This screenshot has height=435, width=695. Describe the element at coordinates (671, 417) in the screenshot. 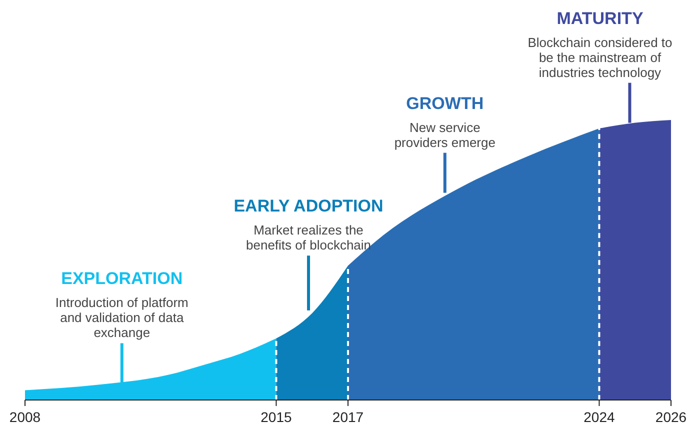

I see `x-tick-label: 2026` at that location.